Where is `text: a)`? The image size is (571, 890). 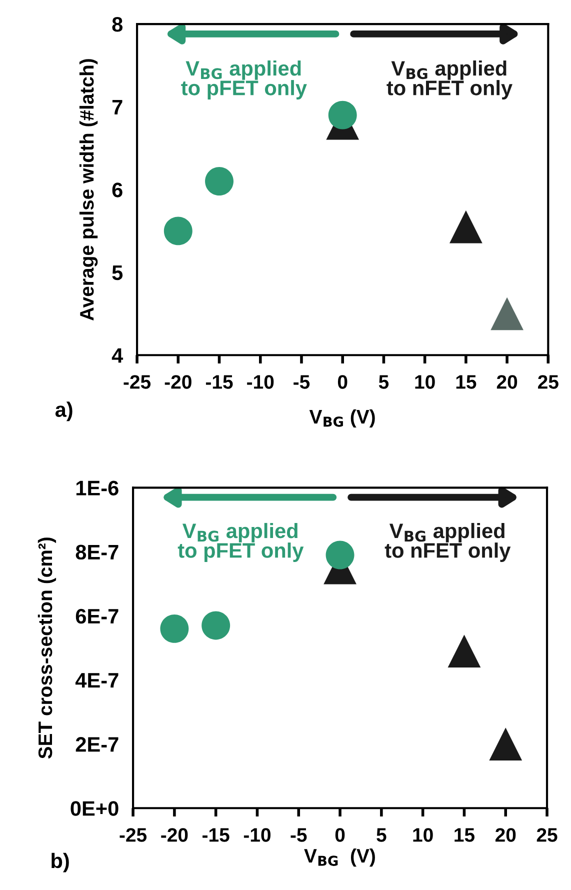
text: a) is located at coordinates (63, 412).